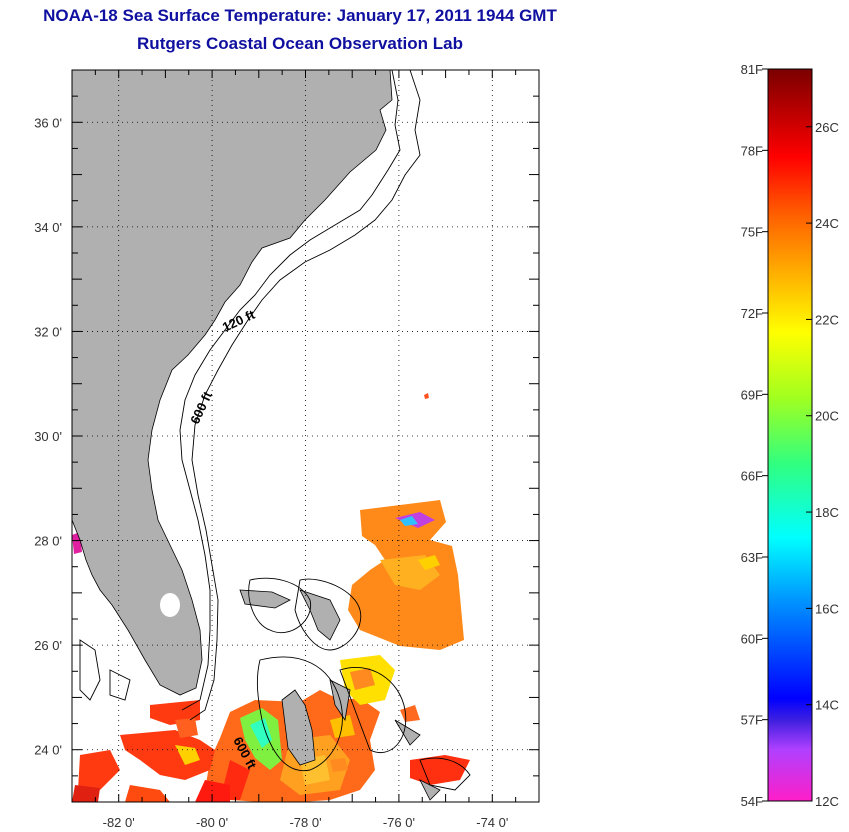  Describe the element at coordinates (752, 232) in the screenshot. I see `colorbar-f-label: 75F` at that location.